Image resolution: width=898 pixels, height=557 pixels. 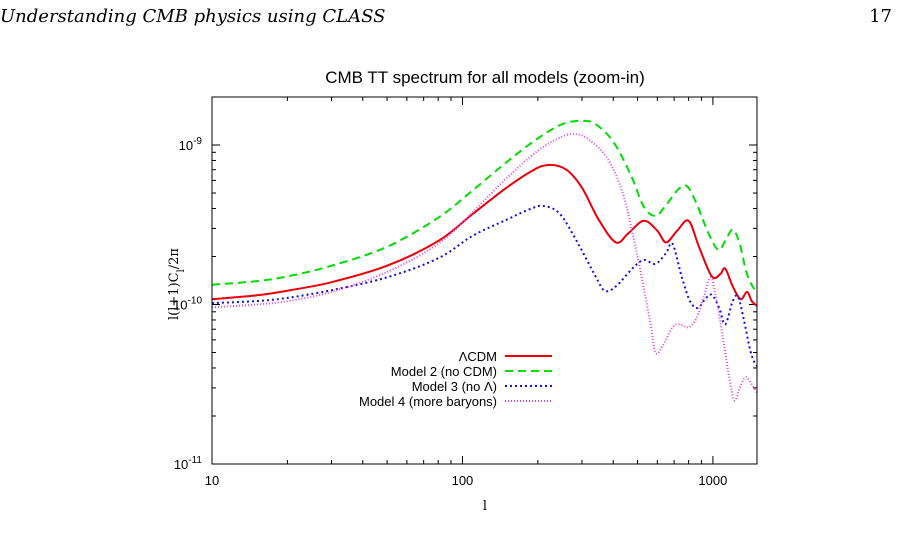 What do you see at coordinates (478, 356) in the screenshot?
I see `legend-entry-label: ΛCDM` at bounding box center [478, 356].